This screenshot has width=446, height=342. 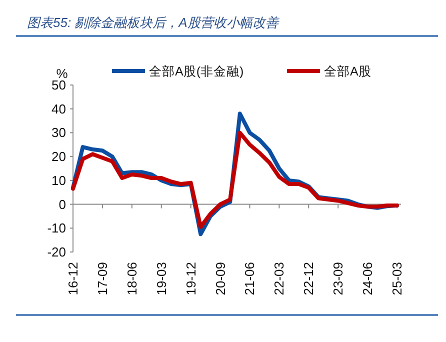 What do you see at coordinates (59, 180) in the screenshot?
I see `y-tick-label: 10` at bounding box center [59, 180].